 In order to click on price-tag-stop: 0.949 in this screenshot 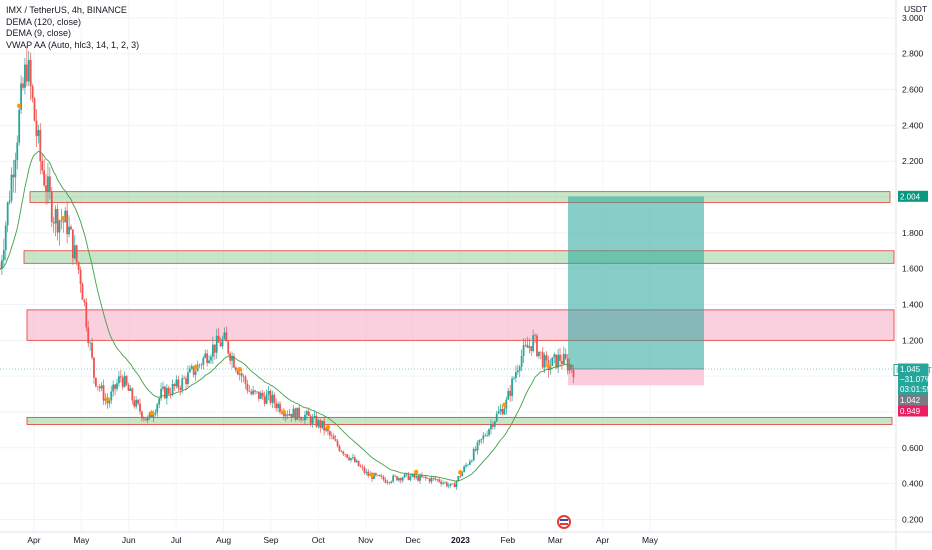, I will do `click(913, 411)`.